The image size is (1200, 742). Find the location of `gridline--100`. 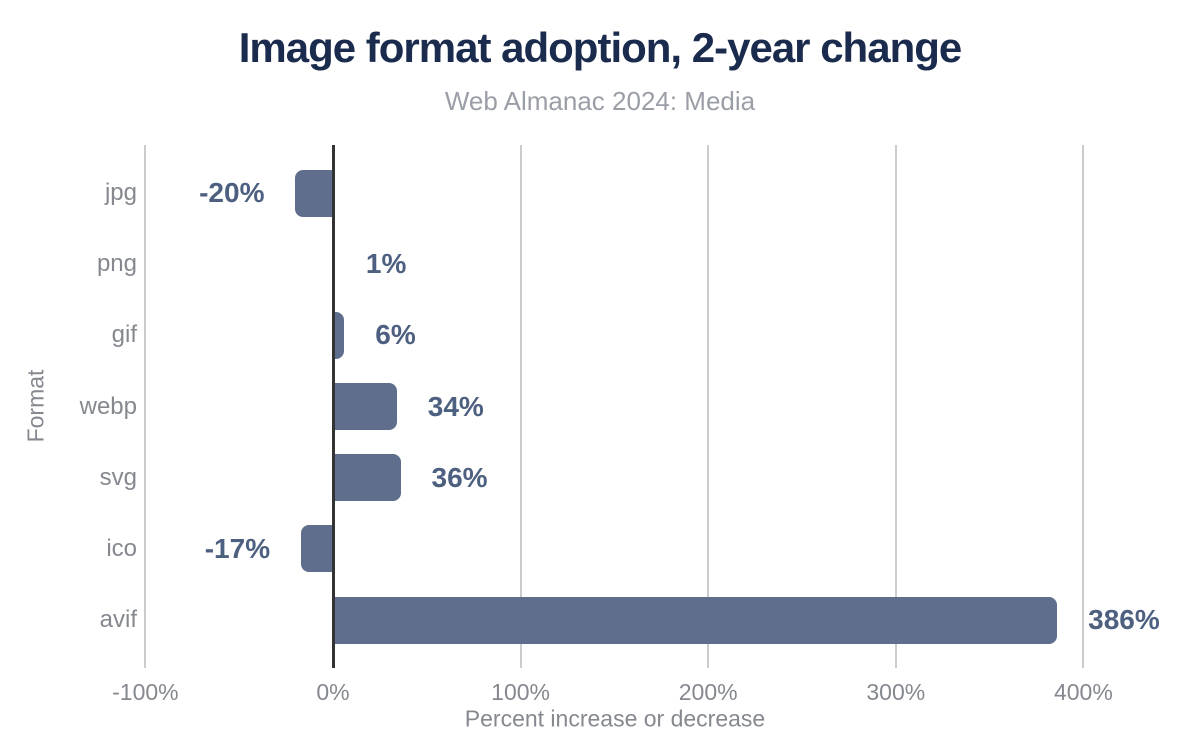

gridline--100 is located at coordinates (145, 406).